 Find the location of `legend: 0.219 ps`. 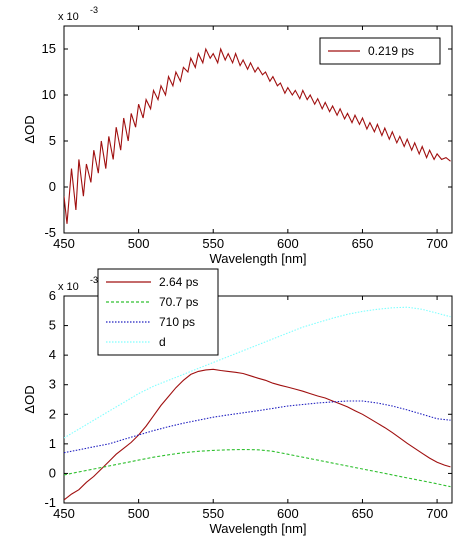

legend: 0.219 ps is located at coordinates (380, 51).